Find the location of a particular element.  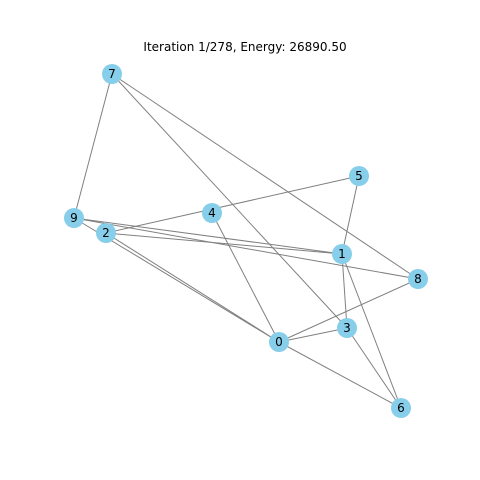

graph-node-1: 1 is located at coordinates (342, 254).